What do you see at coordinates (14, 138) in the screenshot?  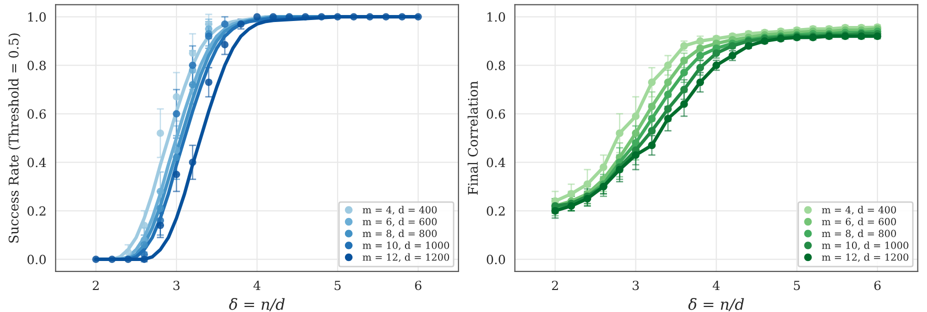 I see `y-axis-title: Success Rate (Threshold = 0.5)` at bounding box center [14, 138].